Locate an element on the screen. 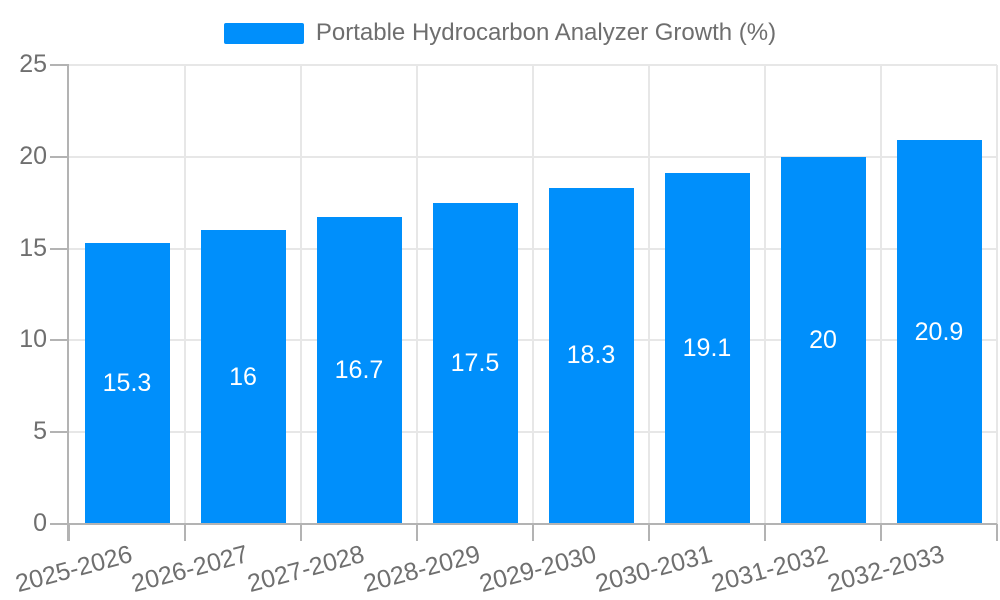 This screenshot has width=1000, height=600. bar: 20 is located at coordinates (823, 340).